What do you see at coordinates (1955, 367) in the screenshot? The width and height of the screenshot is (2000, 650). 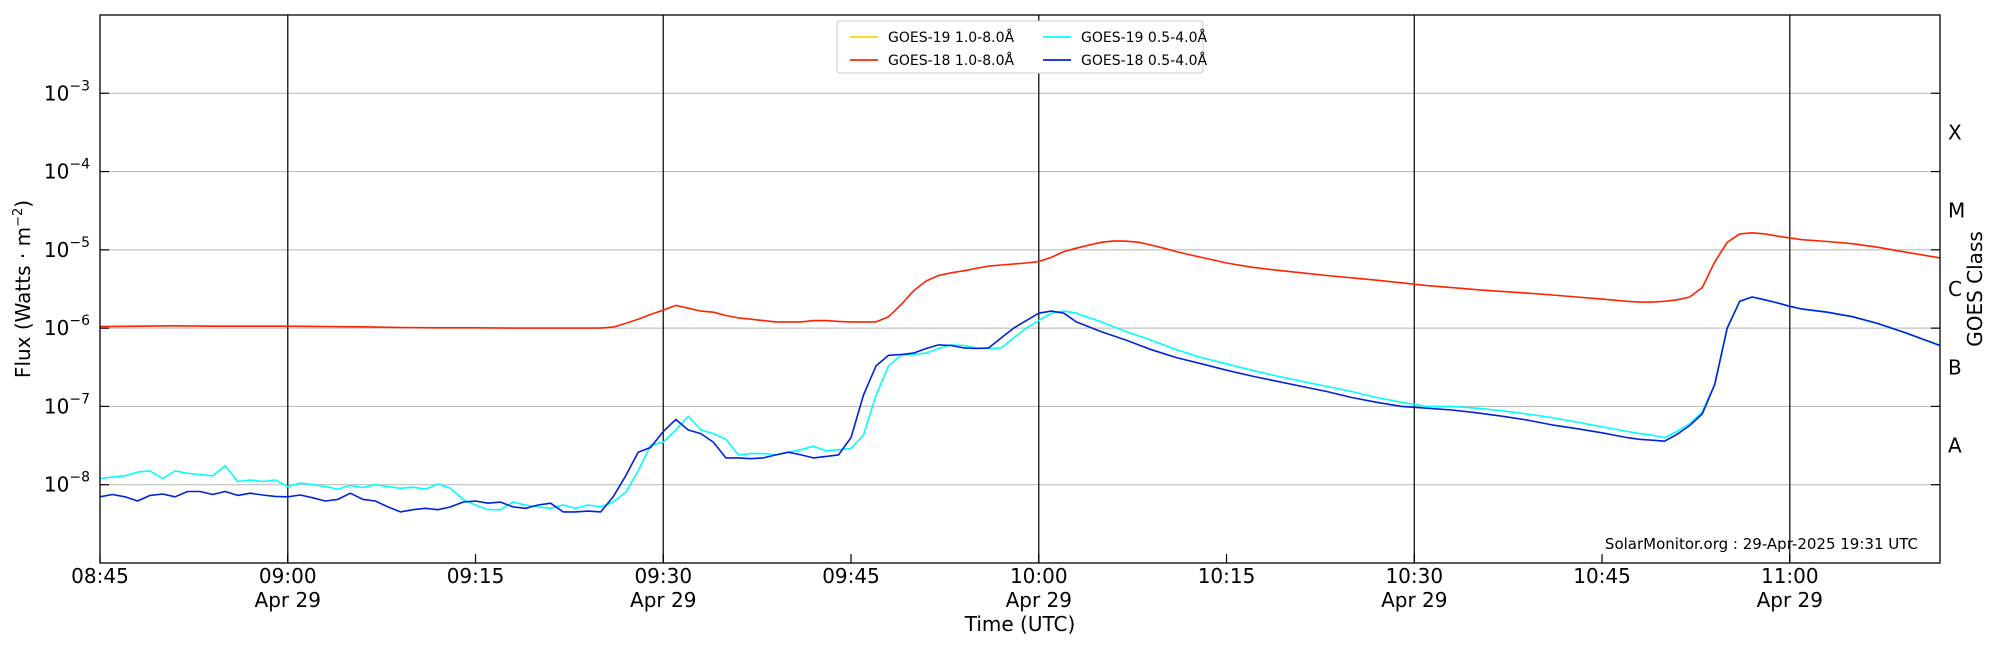 I see `goes-class-label-b: B` at bounding box center [1955, 367].